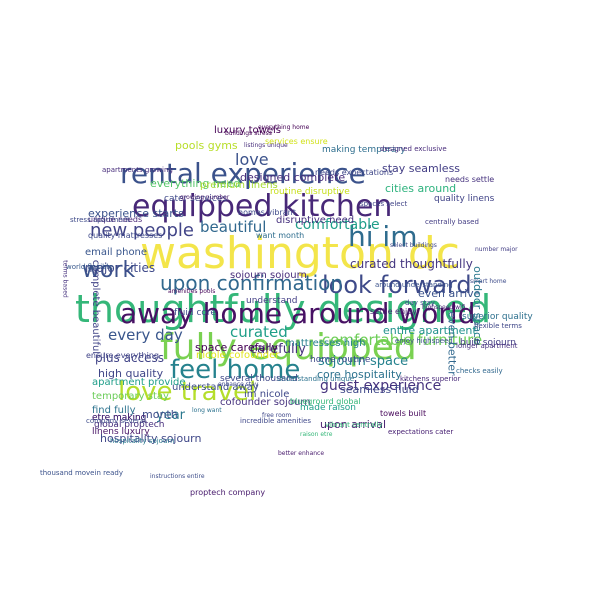  Describe the element at coordinates (259, 379) in the screenshot. I see `cloud-word: several thousand` at that location.